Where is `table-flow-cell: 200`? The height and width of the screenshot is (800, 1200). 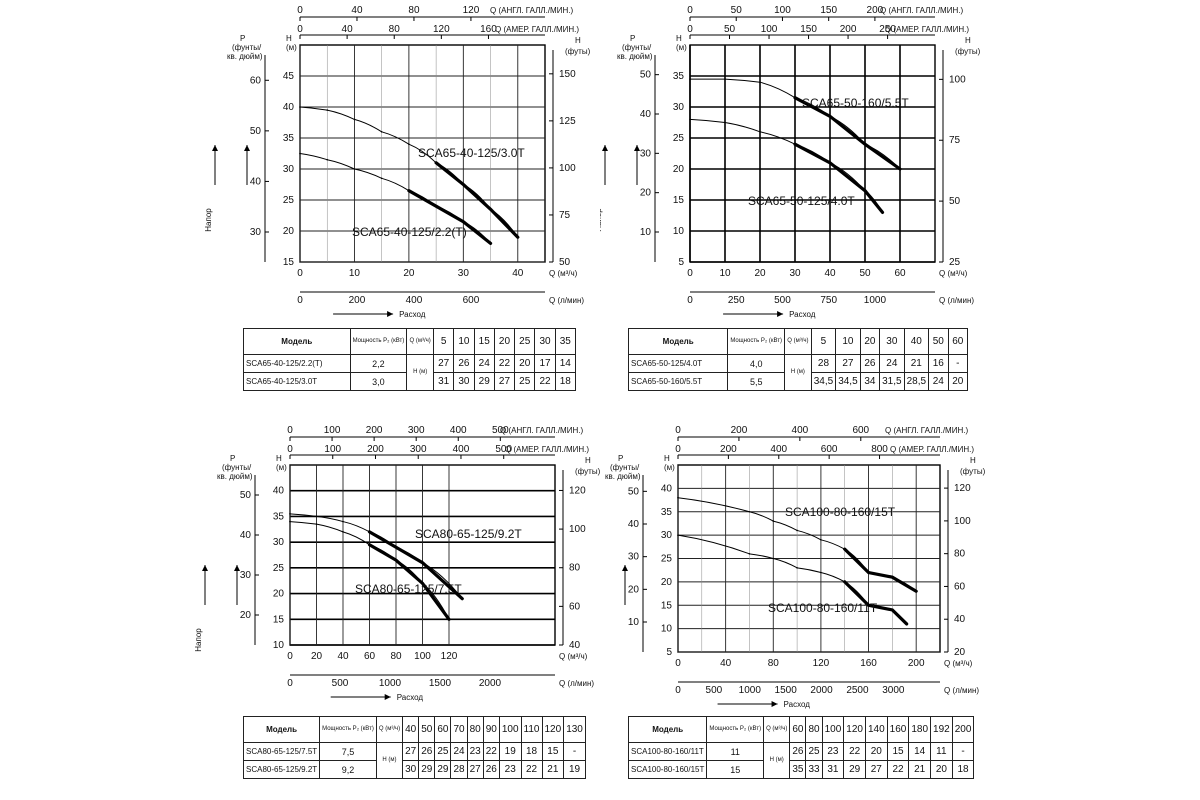 table-flow-cell: 200 is located at coordinates (963, 729).